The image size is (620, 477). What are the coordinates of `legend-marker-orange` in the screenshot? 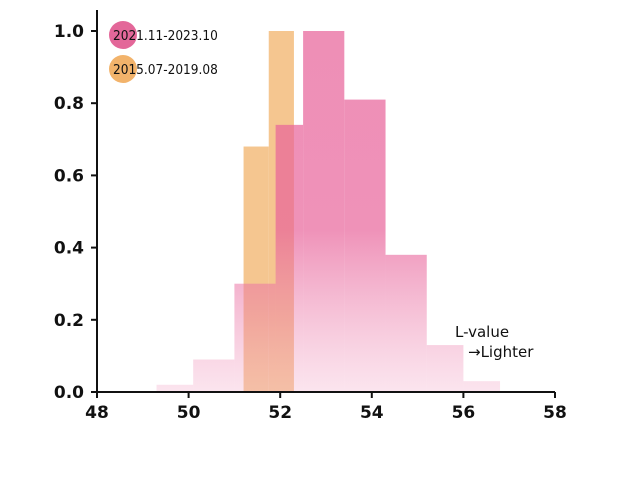 It's located at (123, 69).